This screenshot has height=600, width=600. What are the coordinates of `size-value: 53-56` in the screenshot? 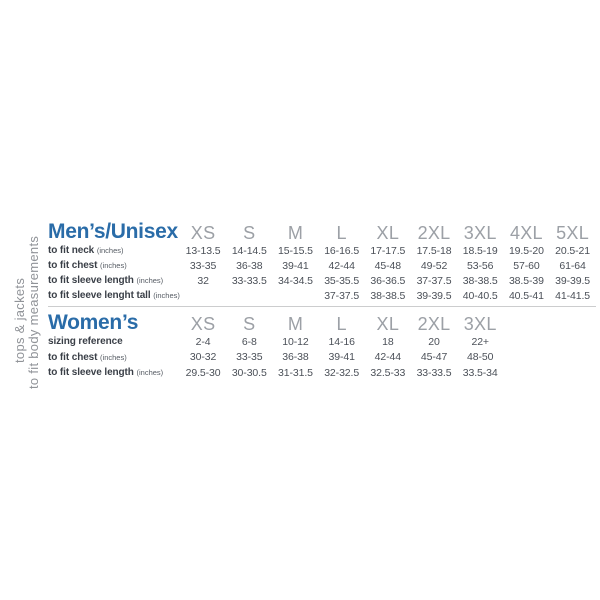 It's located at (480, 265).